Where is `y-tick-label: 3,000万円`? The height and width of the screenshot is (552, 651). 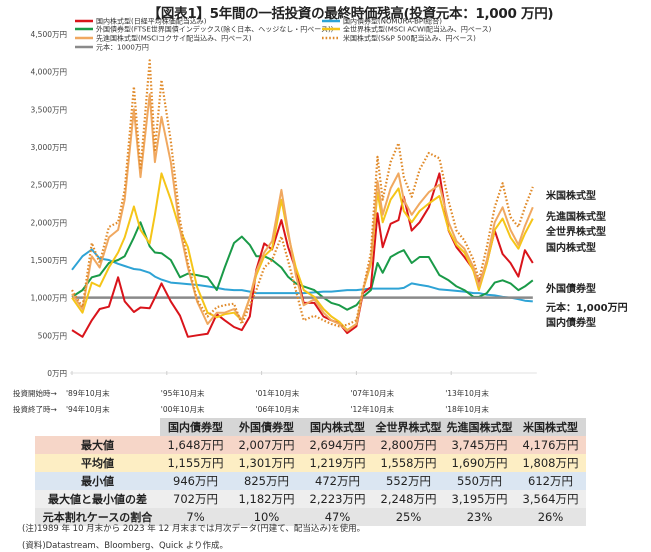 y-tick-label: 3,000万円 is located at coordinates (49, 147).